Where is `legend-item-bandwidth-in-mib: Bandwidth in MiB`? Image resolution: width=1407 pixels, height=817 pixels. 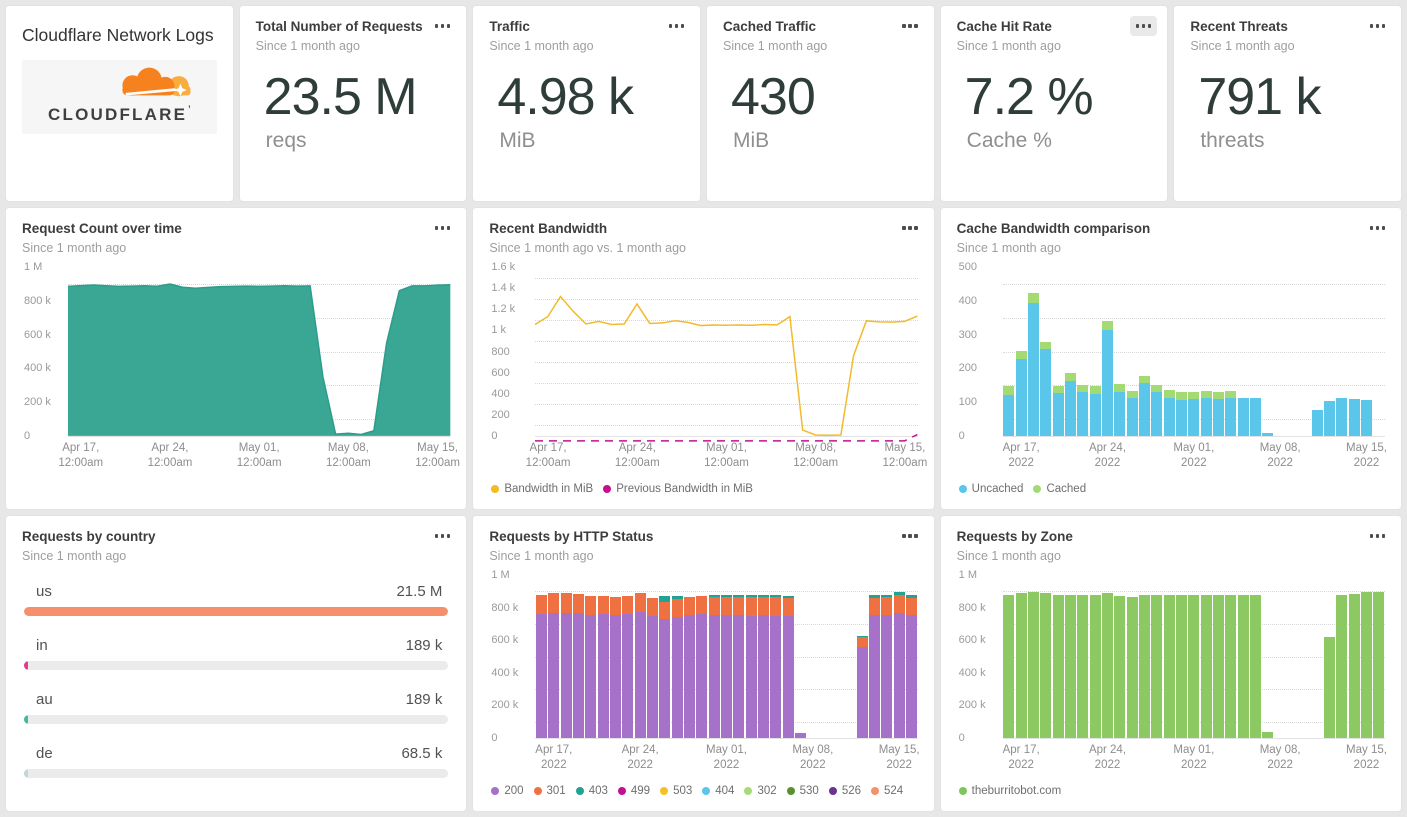 legend-item-bandwidth-in-mib: Bandwidth in MiB is located at coordinates (542, 489).